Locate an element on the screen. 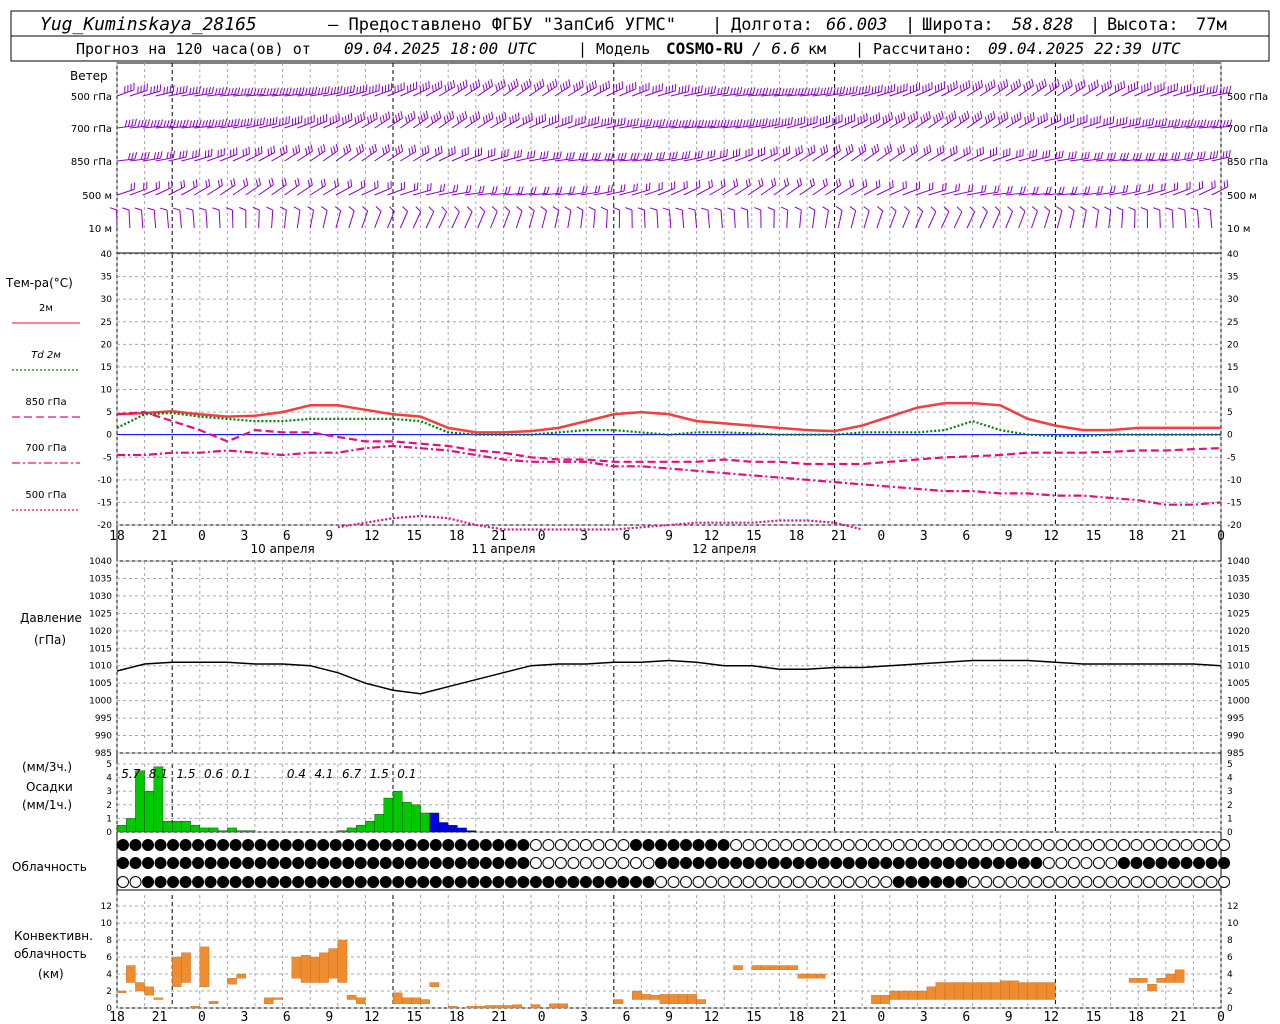  pressure-ytick-right: 1010 is located at coordinates (1238, 667).